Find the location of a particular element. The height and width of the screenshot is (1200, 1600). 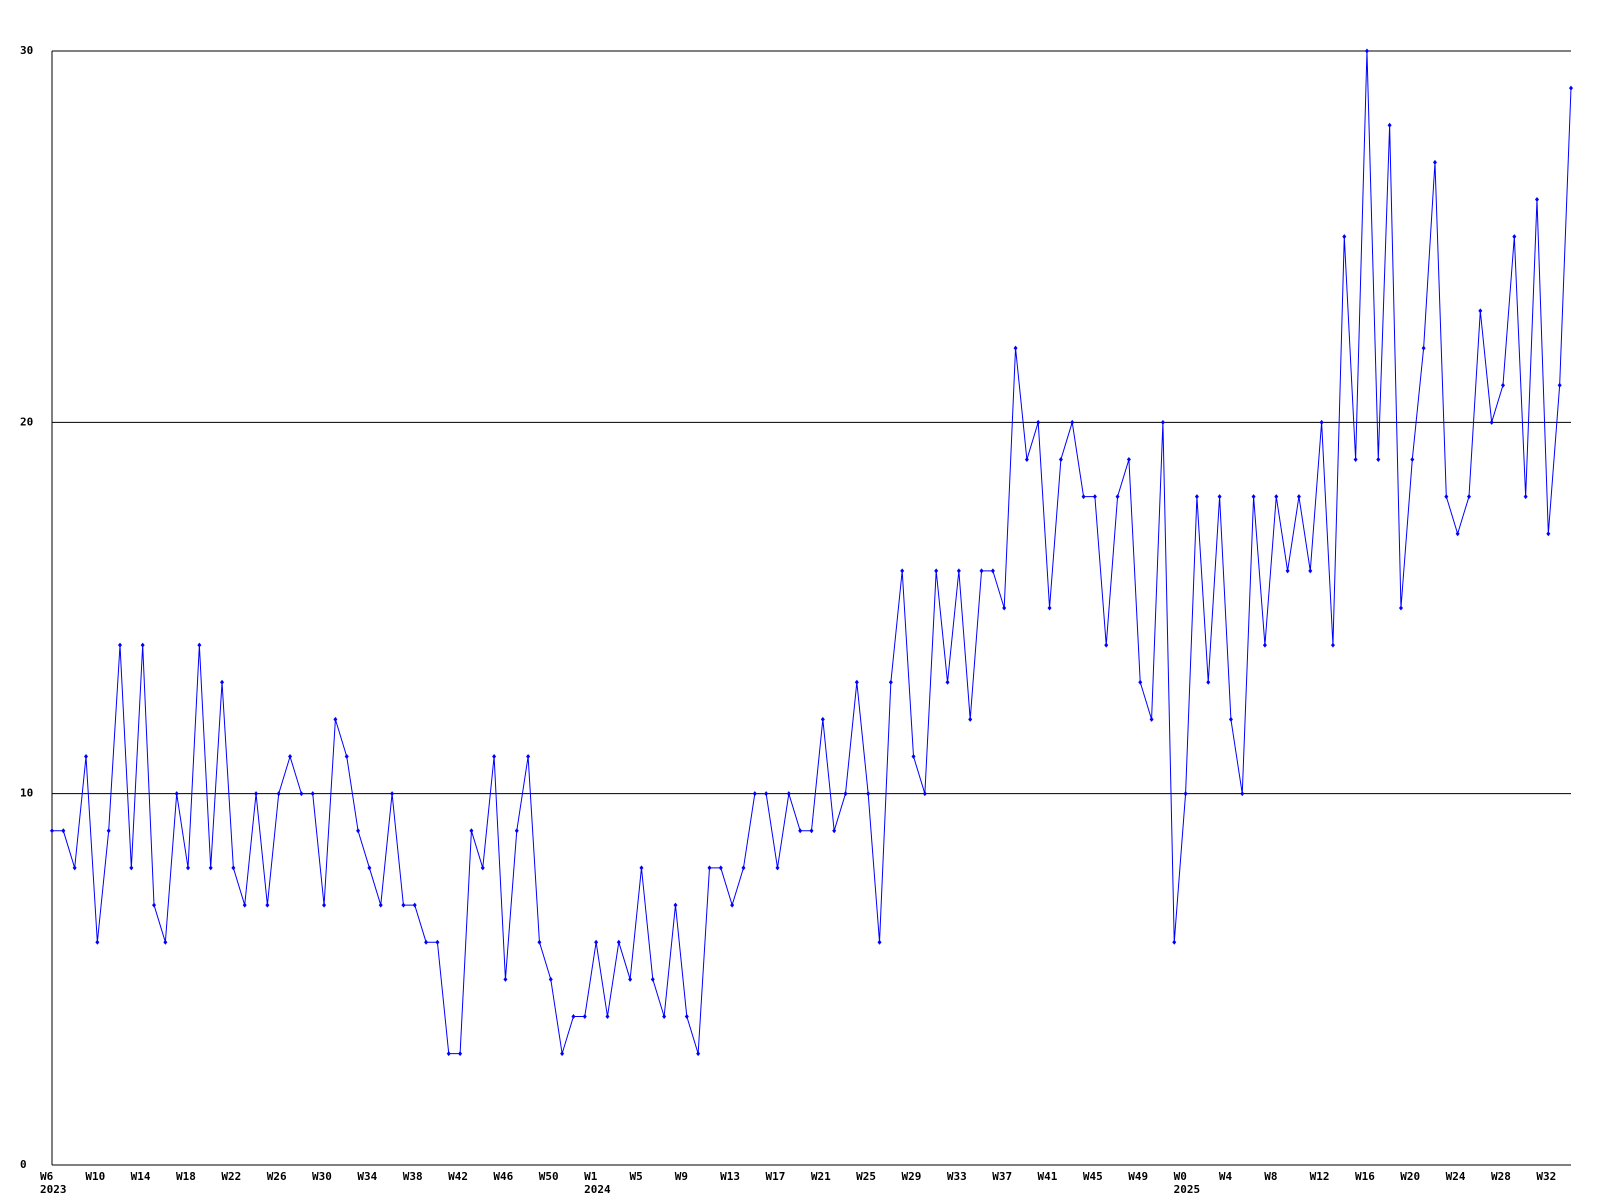

x-tick-label: W4 is located at coordinates (1225, 1176).